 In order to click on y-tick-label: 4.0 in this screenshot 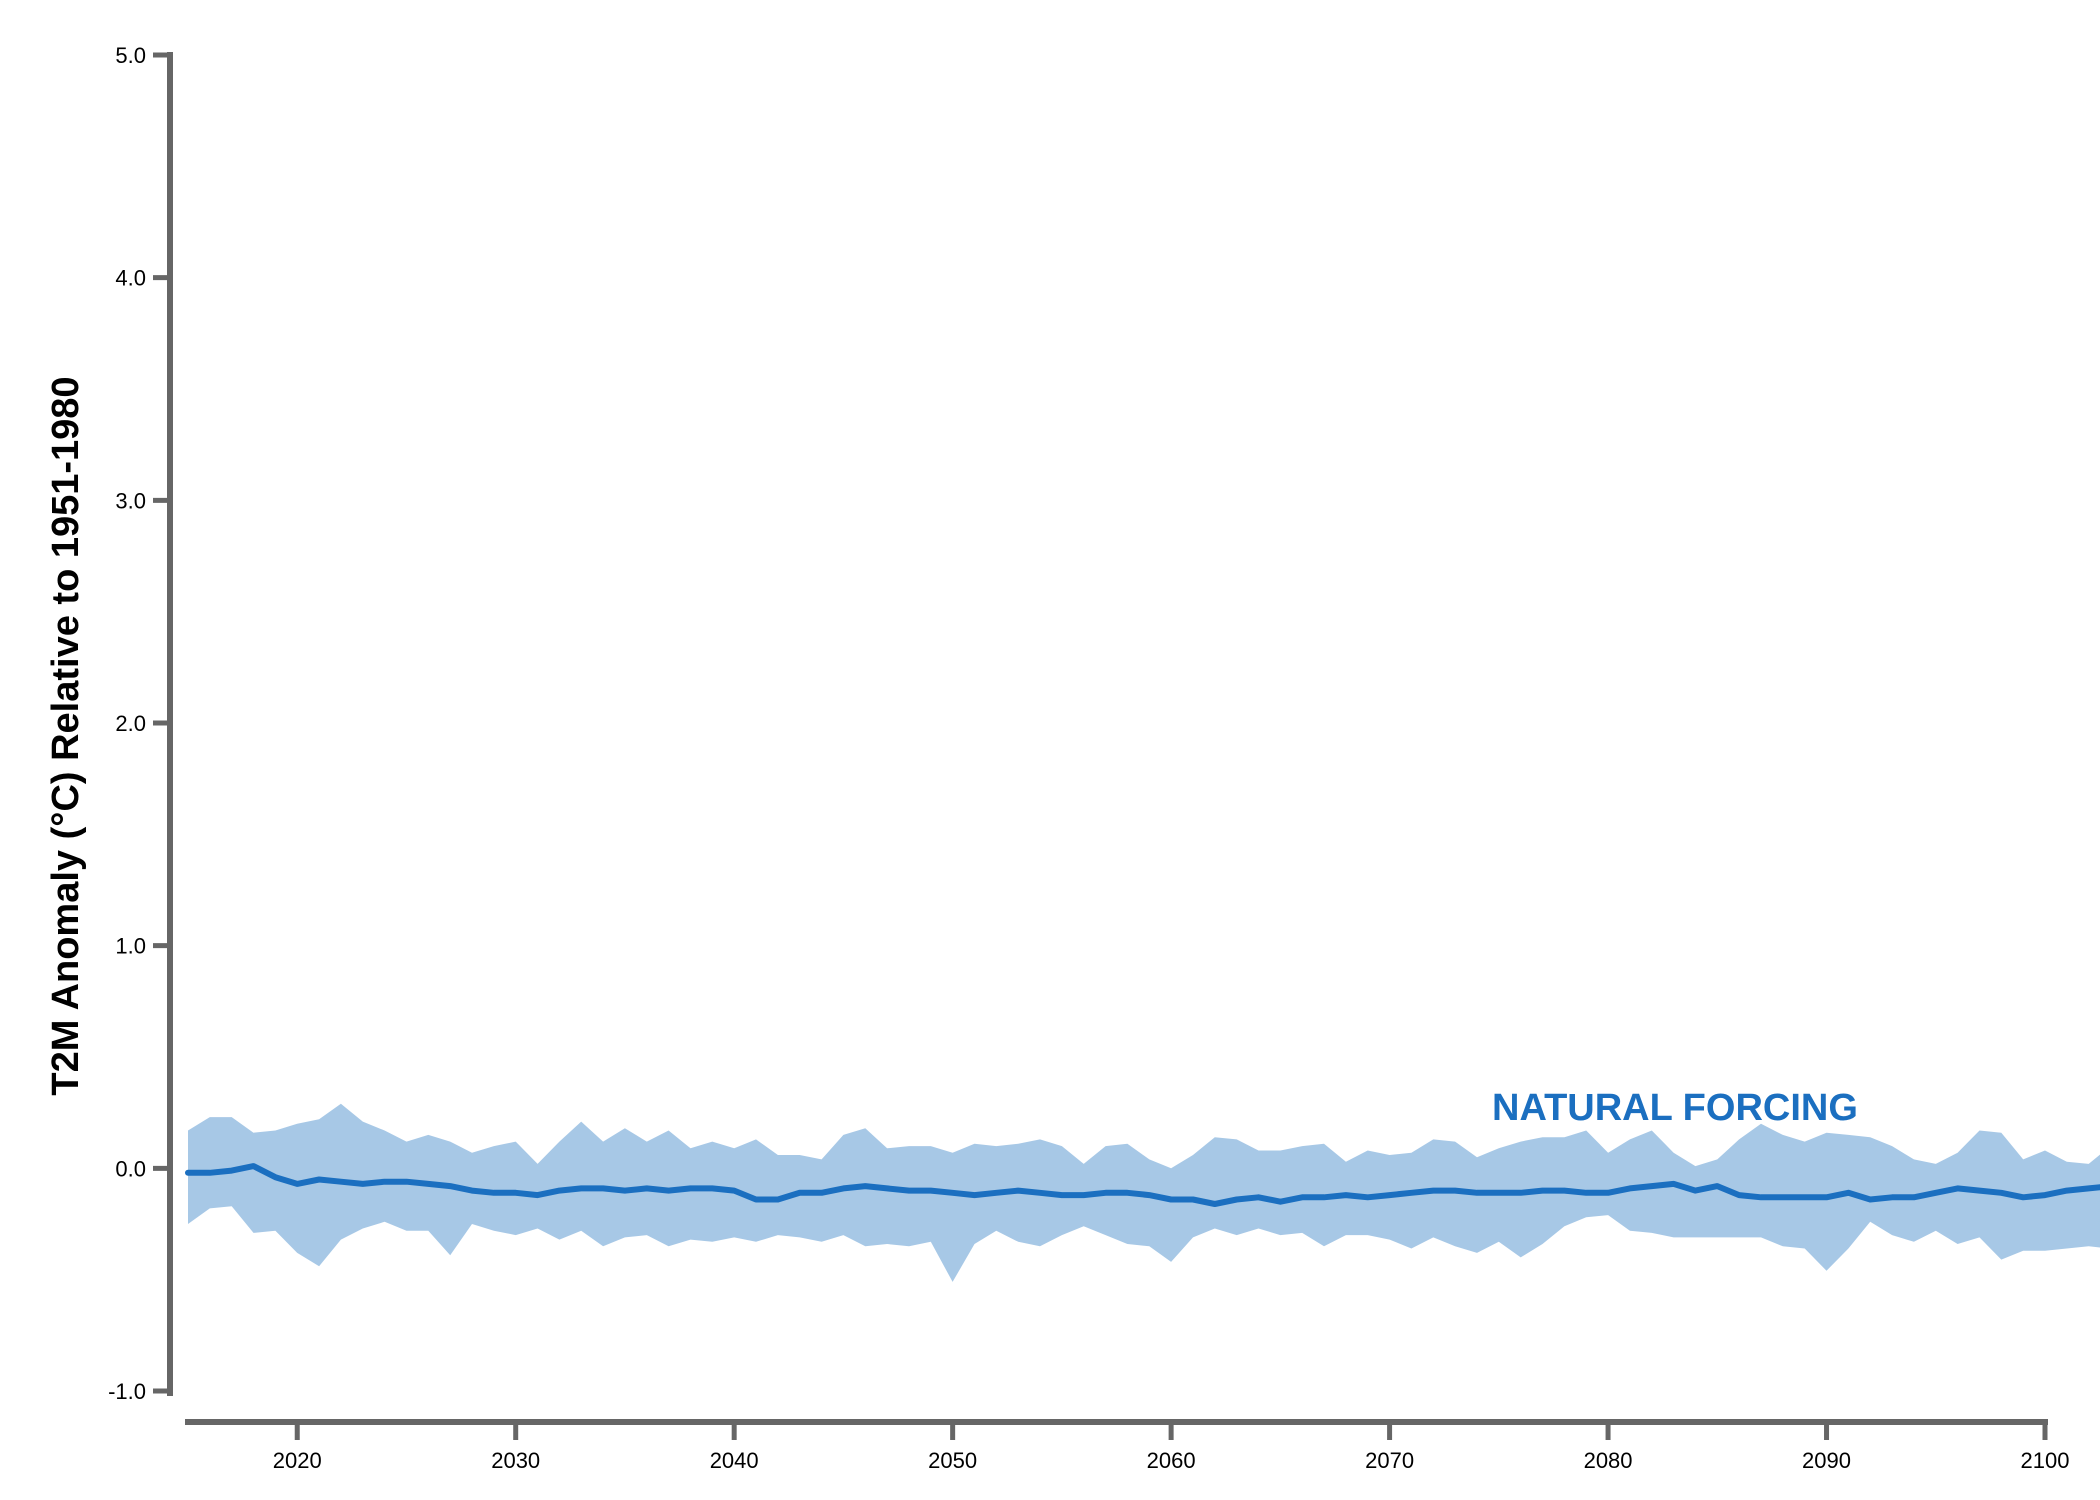, I will do `click(130, 278)`.